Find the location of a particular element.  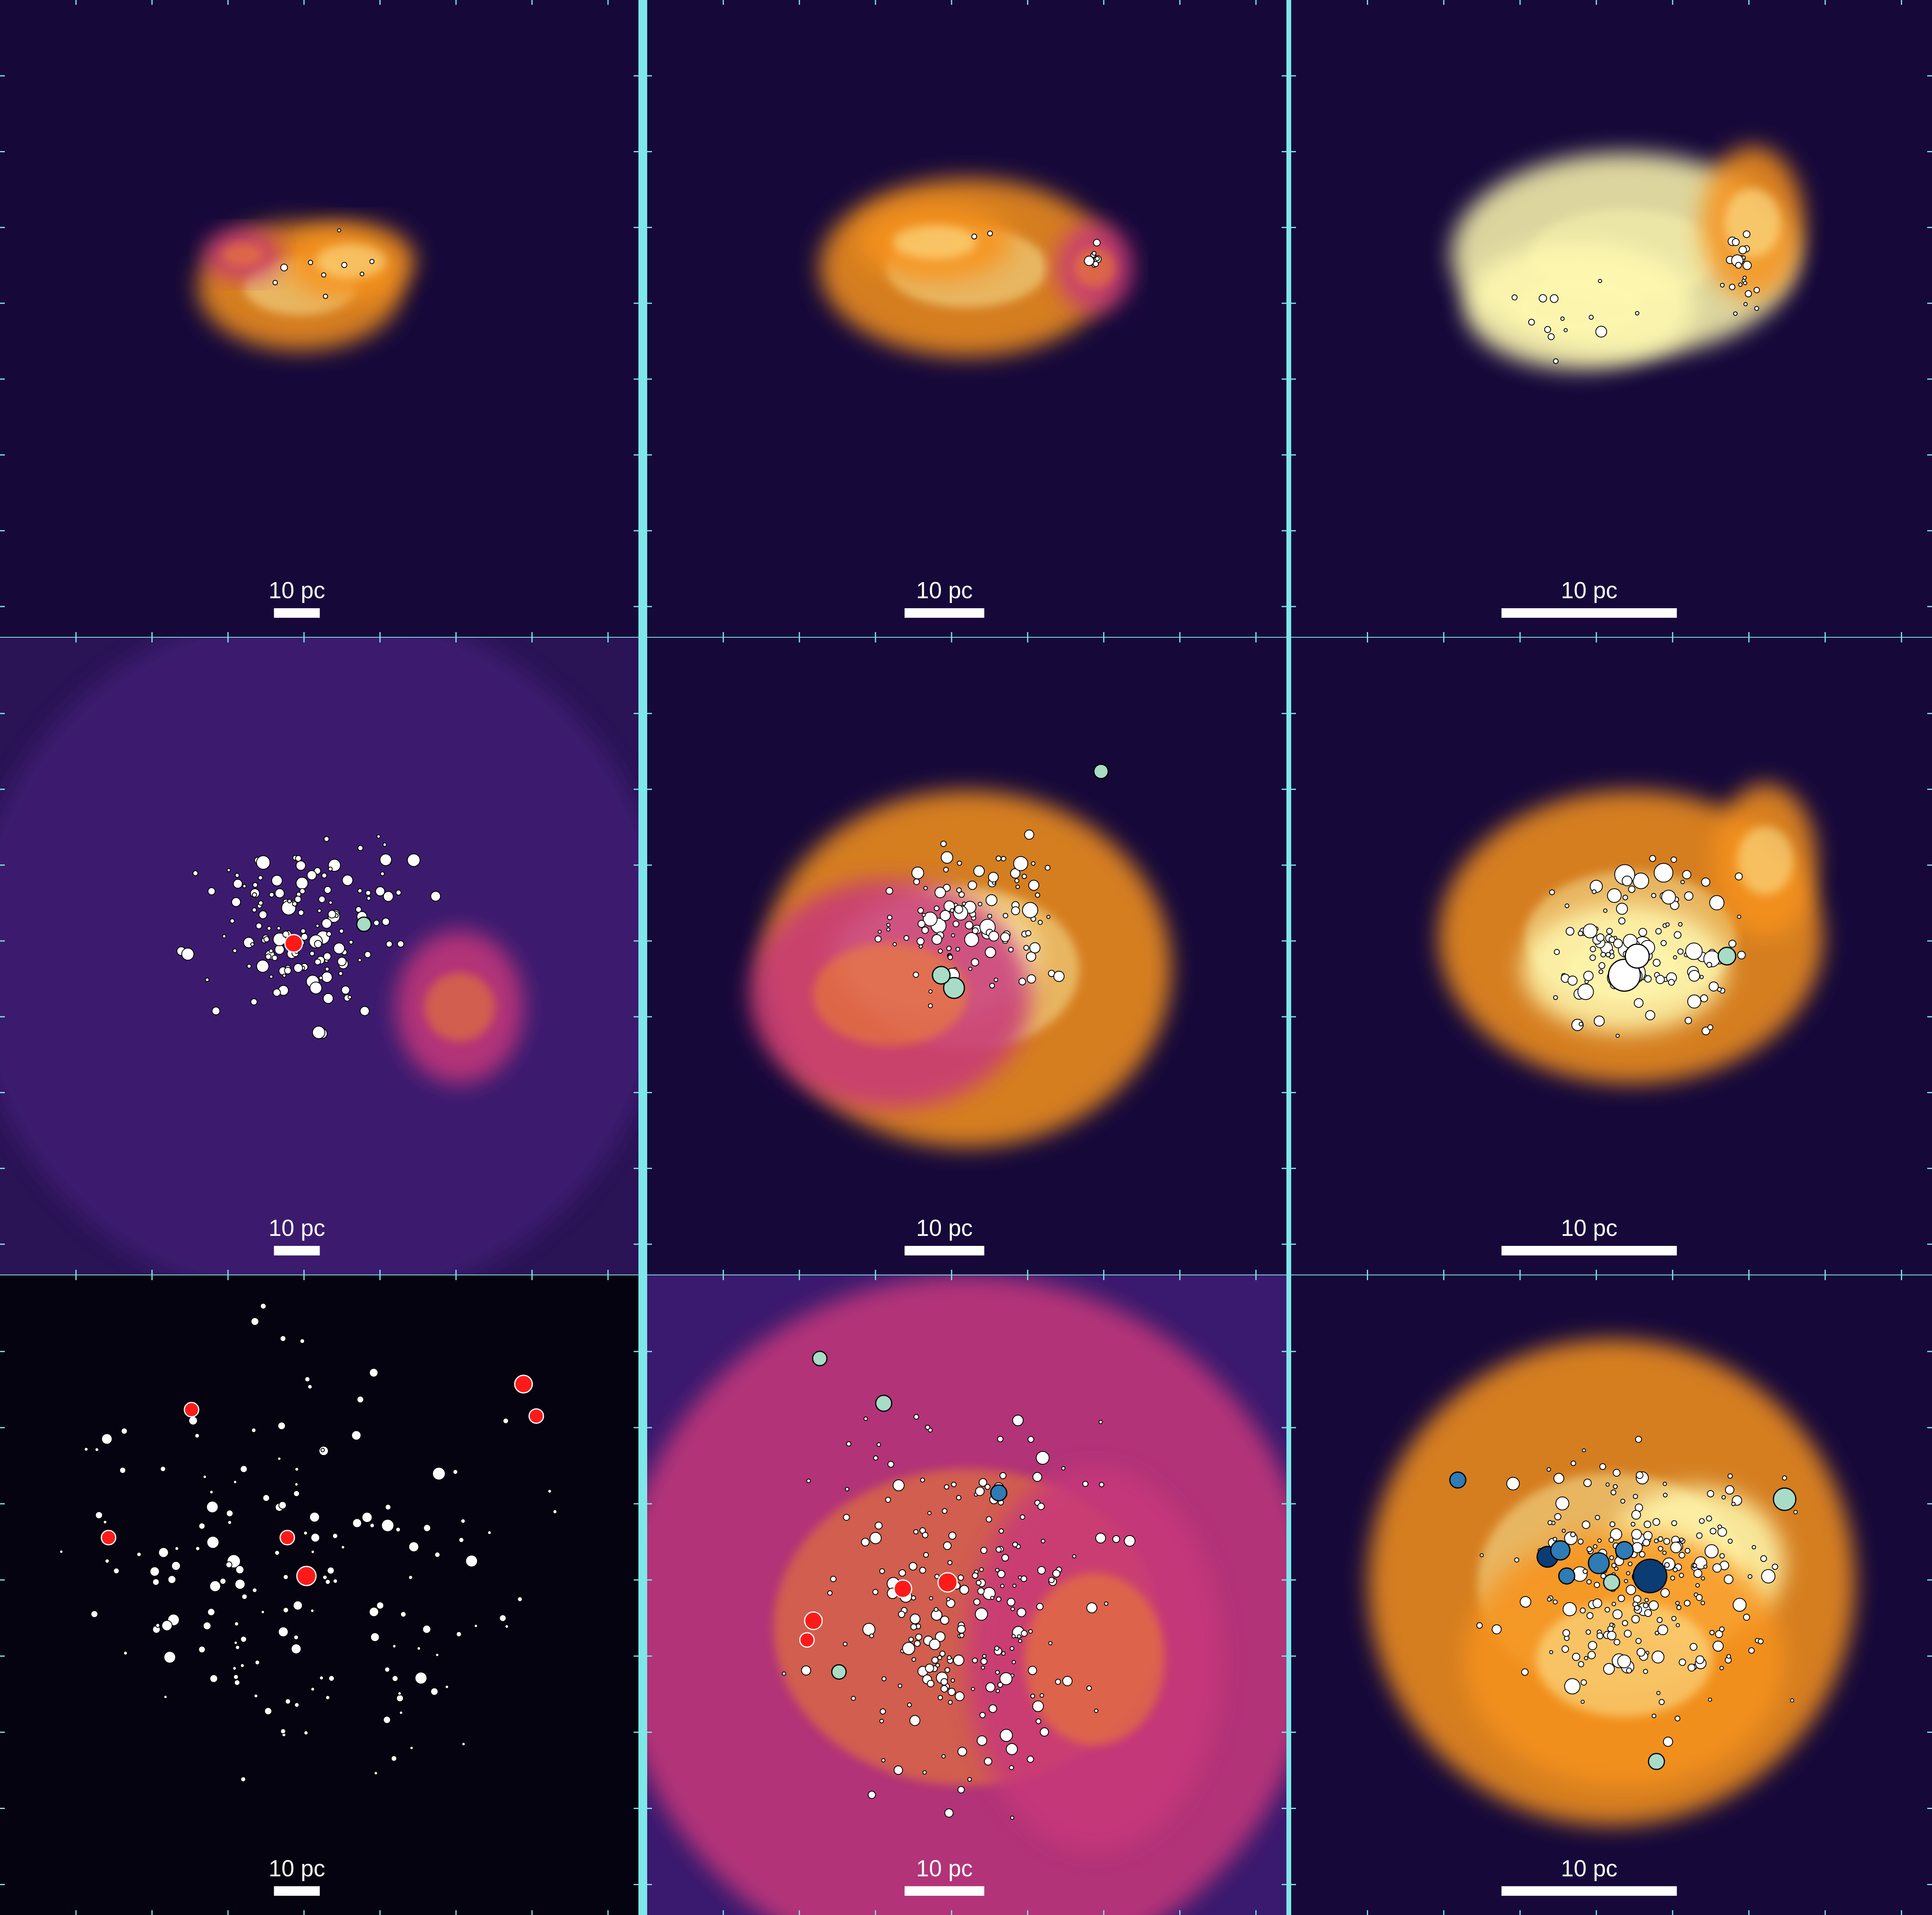

gas-cloud is located at coordinates (319, 956).